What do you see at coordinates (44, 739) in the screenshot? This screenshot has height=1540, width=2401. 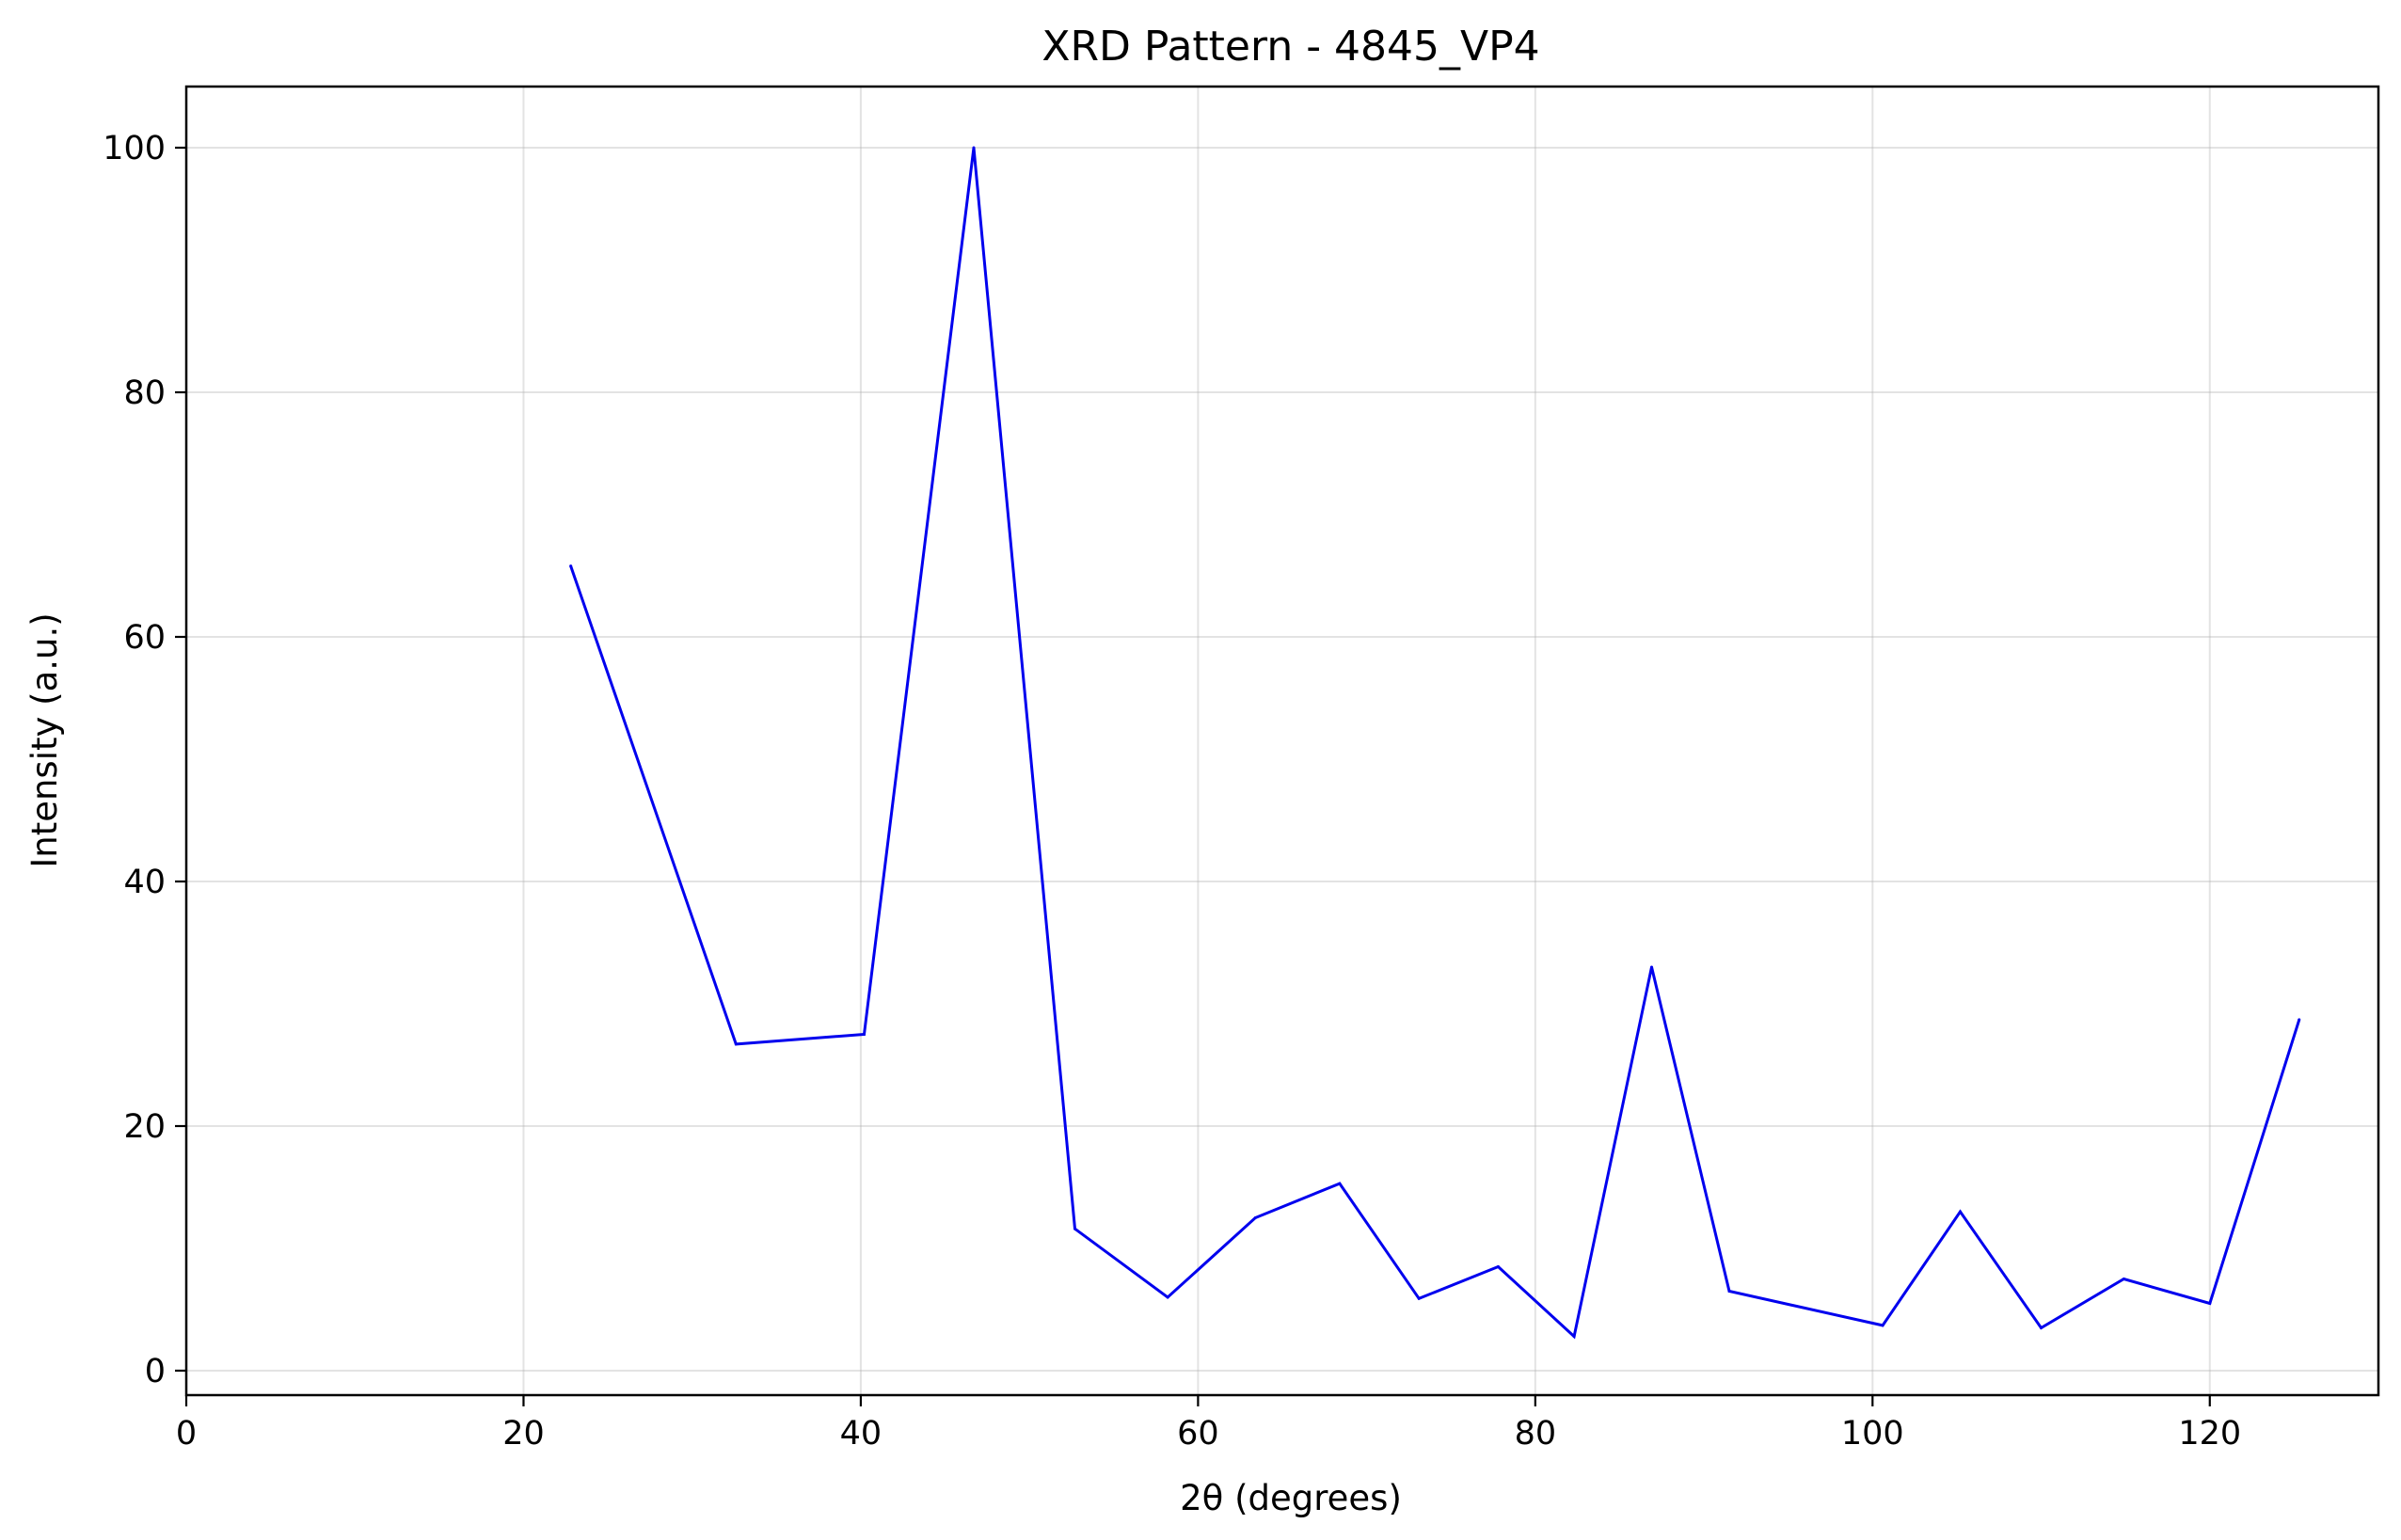 I see `y-axis-label: Intensity (a.u.)` at bounding box center [44, 739].